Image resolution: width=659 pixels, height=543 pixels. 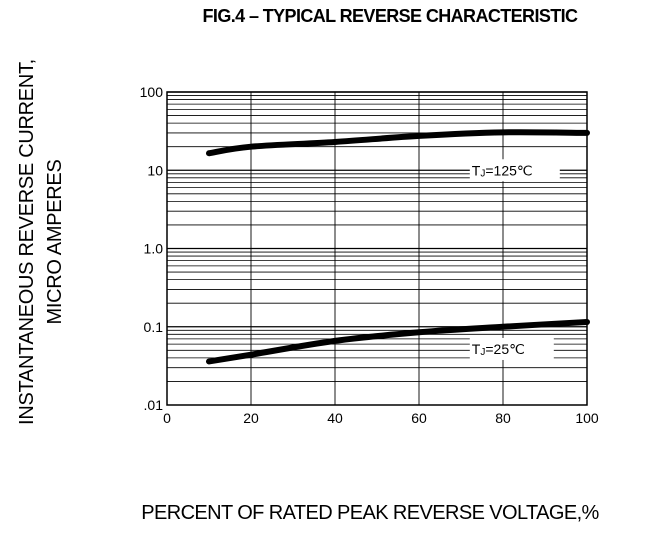 I want to click on series-labels: TJ=125℃ TJ=25℃, so click(x=514, y=259).